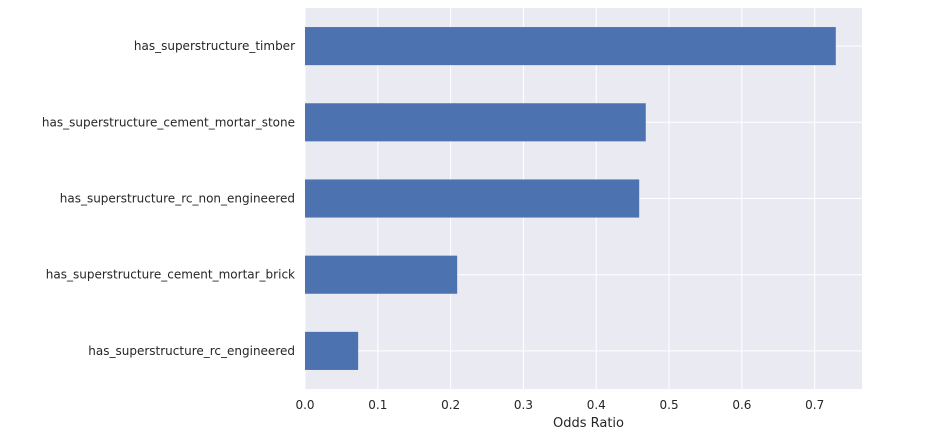 This screenshot has height=447, width=937. What do you see at coordinates (588, 423) in the screenshot?
I see `x-axis-label: Odds Ratio` at bounding box center [588, 423].